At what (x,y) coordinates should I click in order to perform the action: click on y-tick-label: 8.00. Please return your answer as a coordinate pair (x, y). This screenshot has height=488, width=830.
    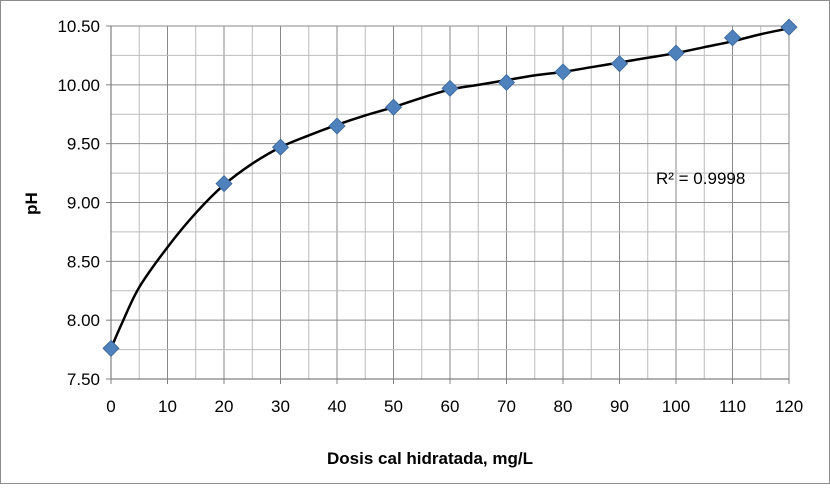
    Looking at the image, I should click on (83, 320).